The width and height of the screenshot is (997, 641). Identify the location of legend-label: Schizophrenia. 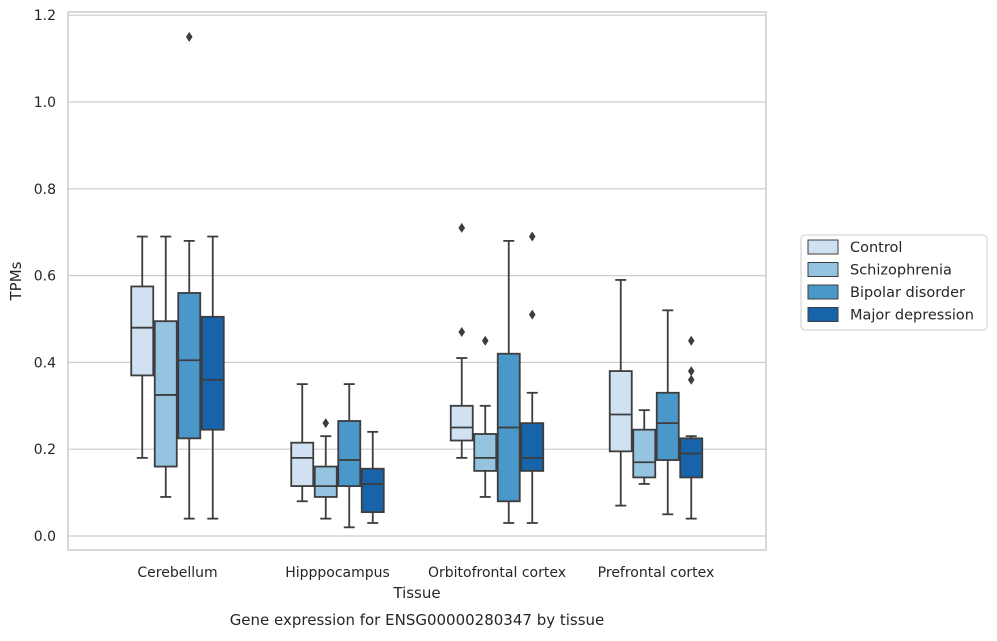
(901, 271).